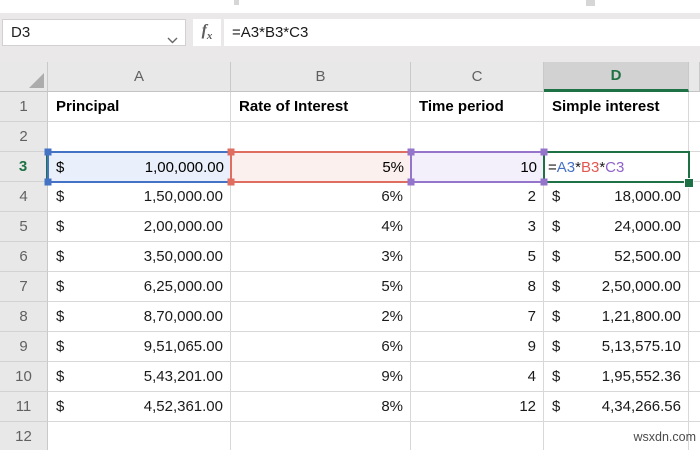 Image resolution: width=700 pixels, height=450 pixels. I want to click on cell-a6: $3,50,000.00, so click(139, 257).